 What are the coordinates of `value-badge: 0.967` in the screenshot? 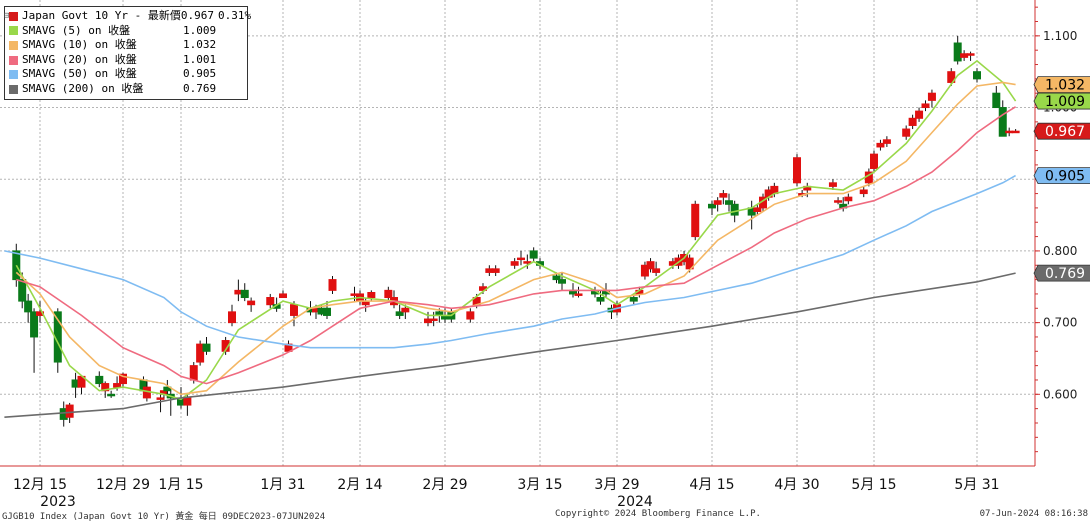 It's located at (1061, 131).